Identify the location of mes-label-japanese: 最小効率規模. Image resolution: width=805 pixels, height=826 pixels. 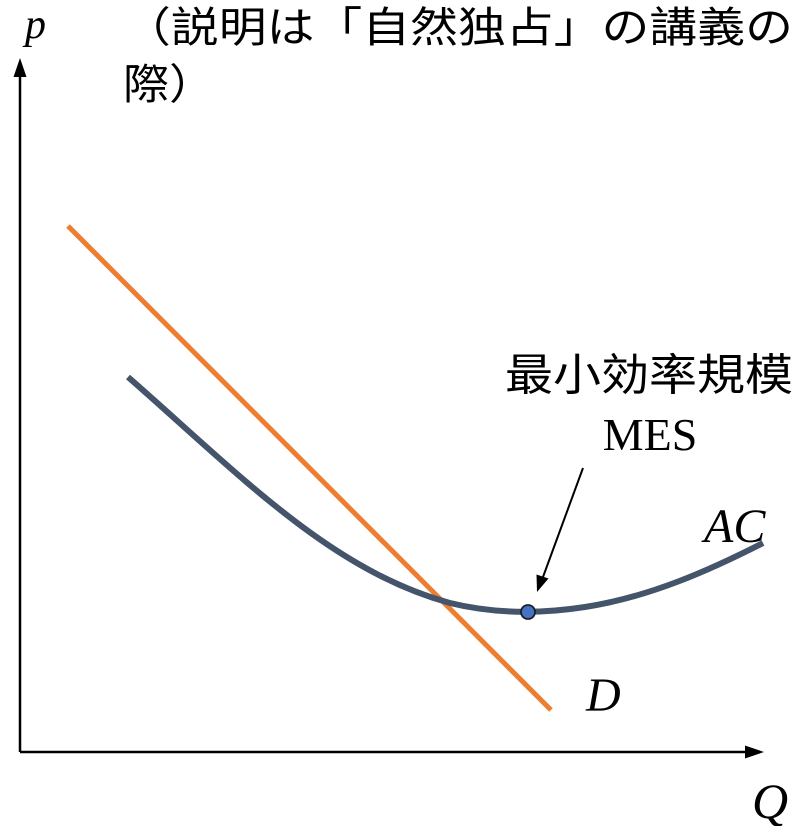
(649, 375).